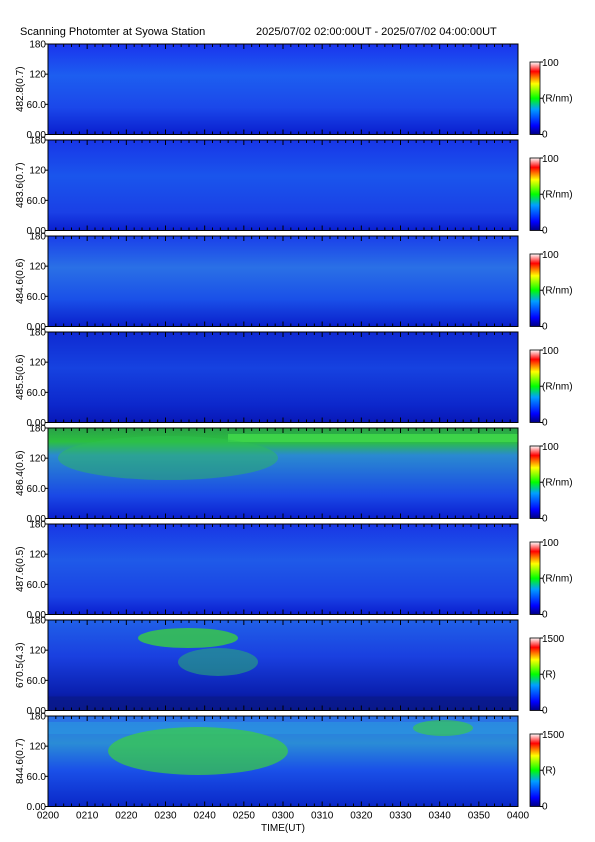  What do you see at coordinates (283, 828) in the screenshot?
I see `x-axis-label: TIME(UT)` at bounding box center [283, 828].